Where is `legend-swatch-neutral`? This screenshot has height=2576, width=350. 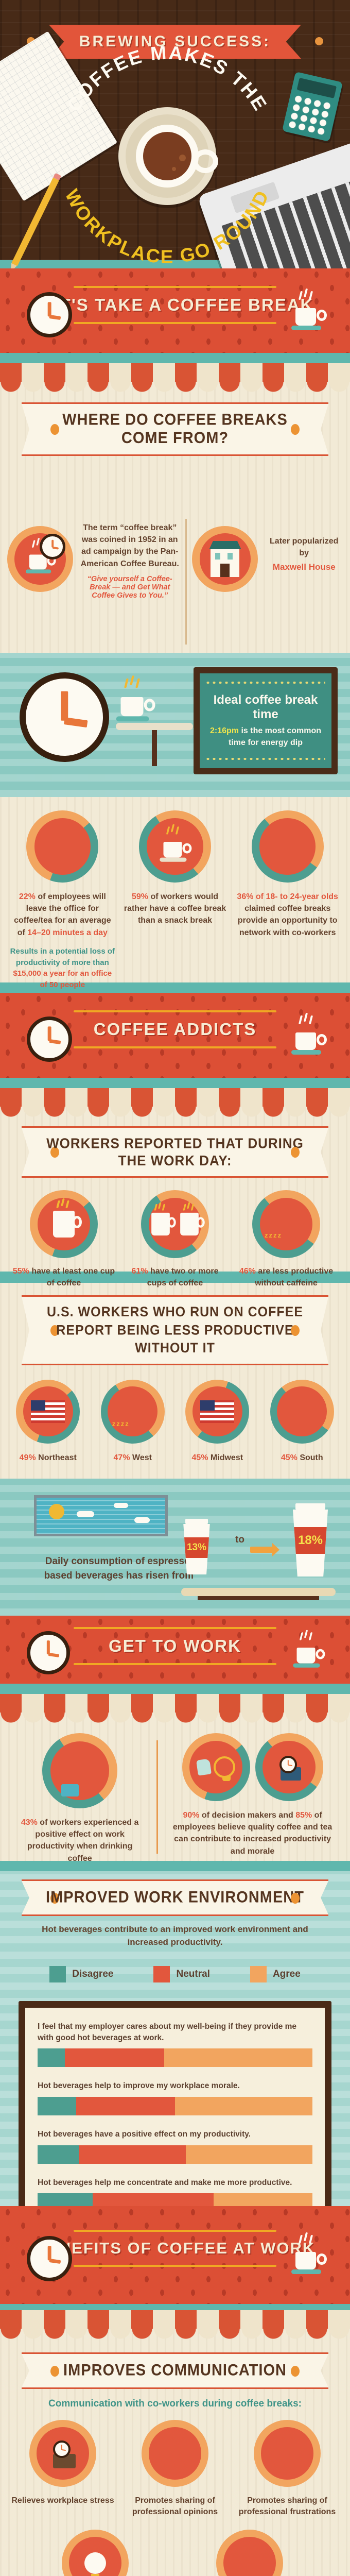
legend-swatch-neutral is located at coordinates (161, 1974).